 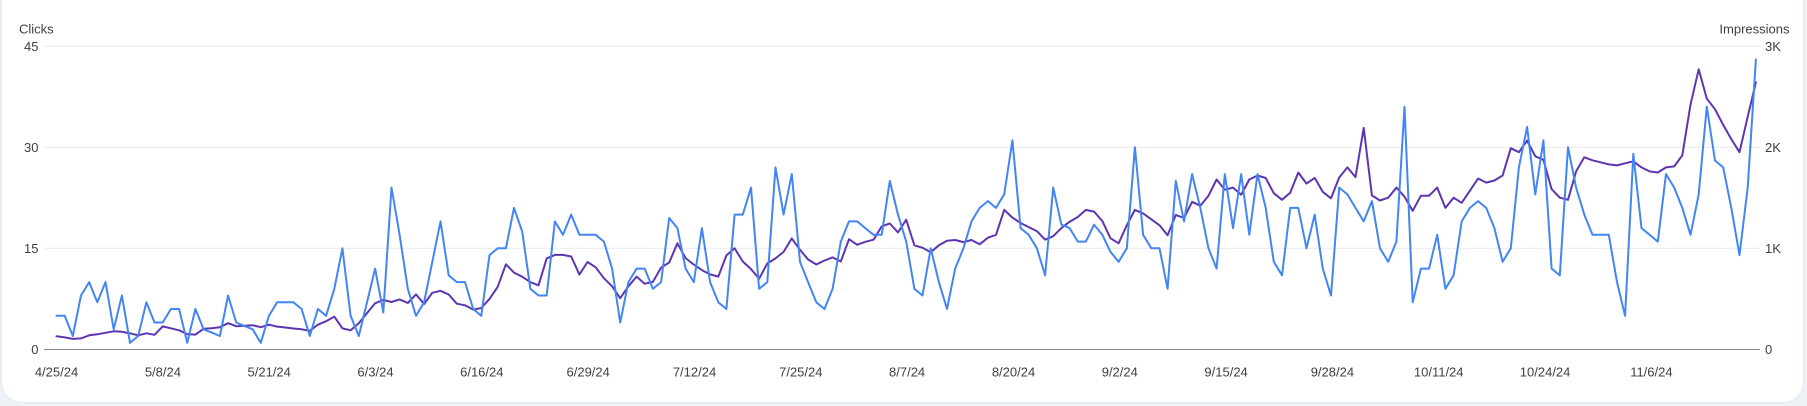 I want to click on svg-text: 2K, so click(x=1773, y=147).